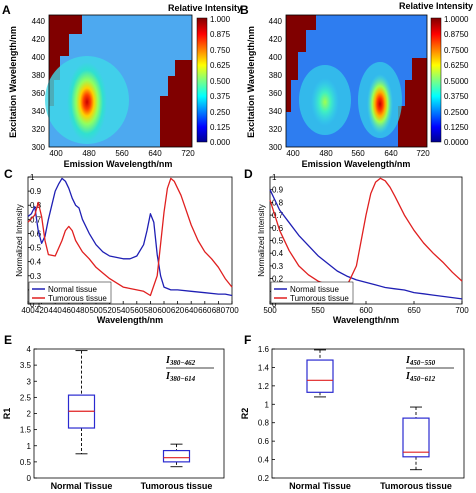 This screenshot has height=493, width=476. Describe the element at coordinates (130, 240) in the screenshot. I see `plot-c-frame` at that location.